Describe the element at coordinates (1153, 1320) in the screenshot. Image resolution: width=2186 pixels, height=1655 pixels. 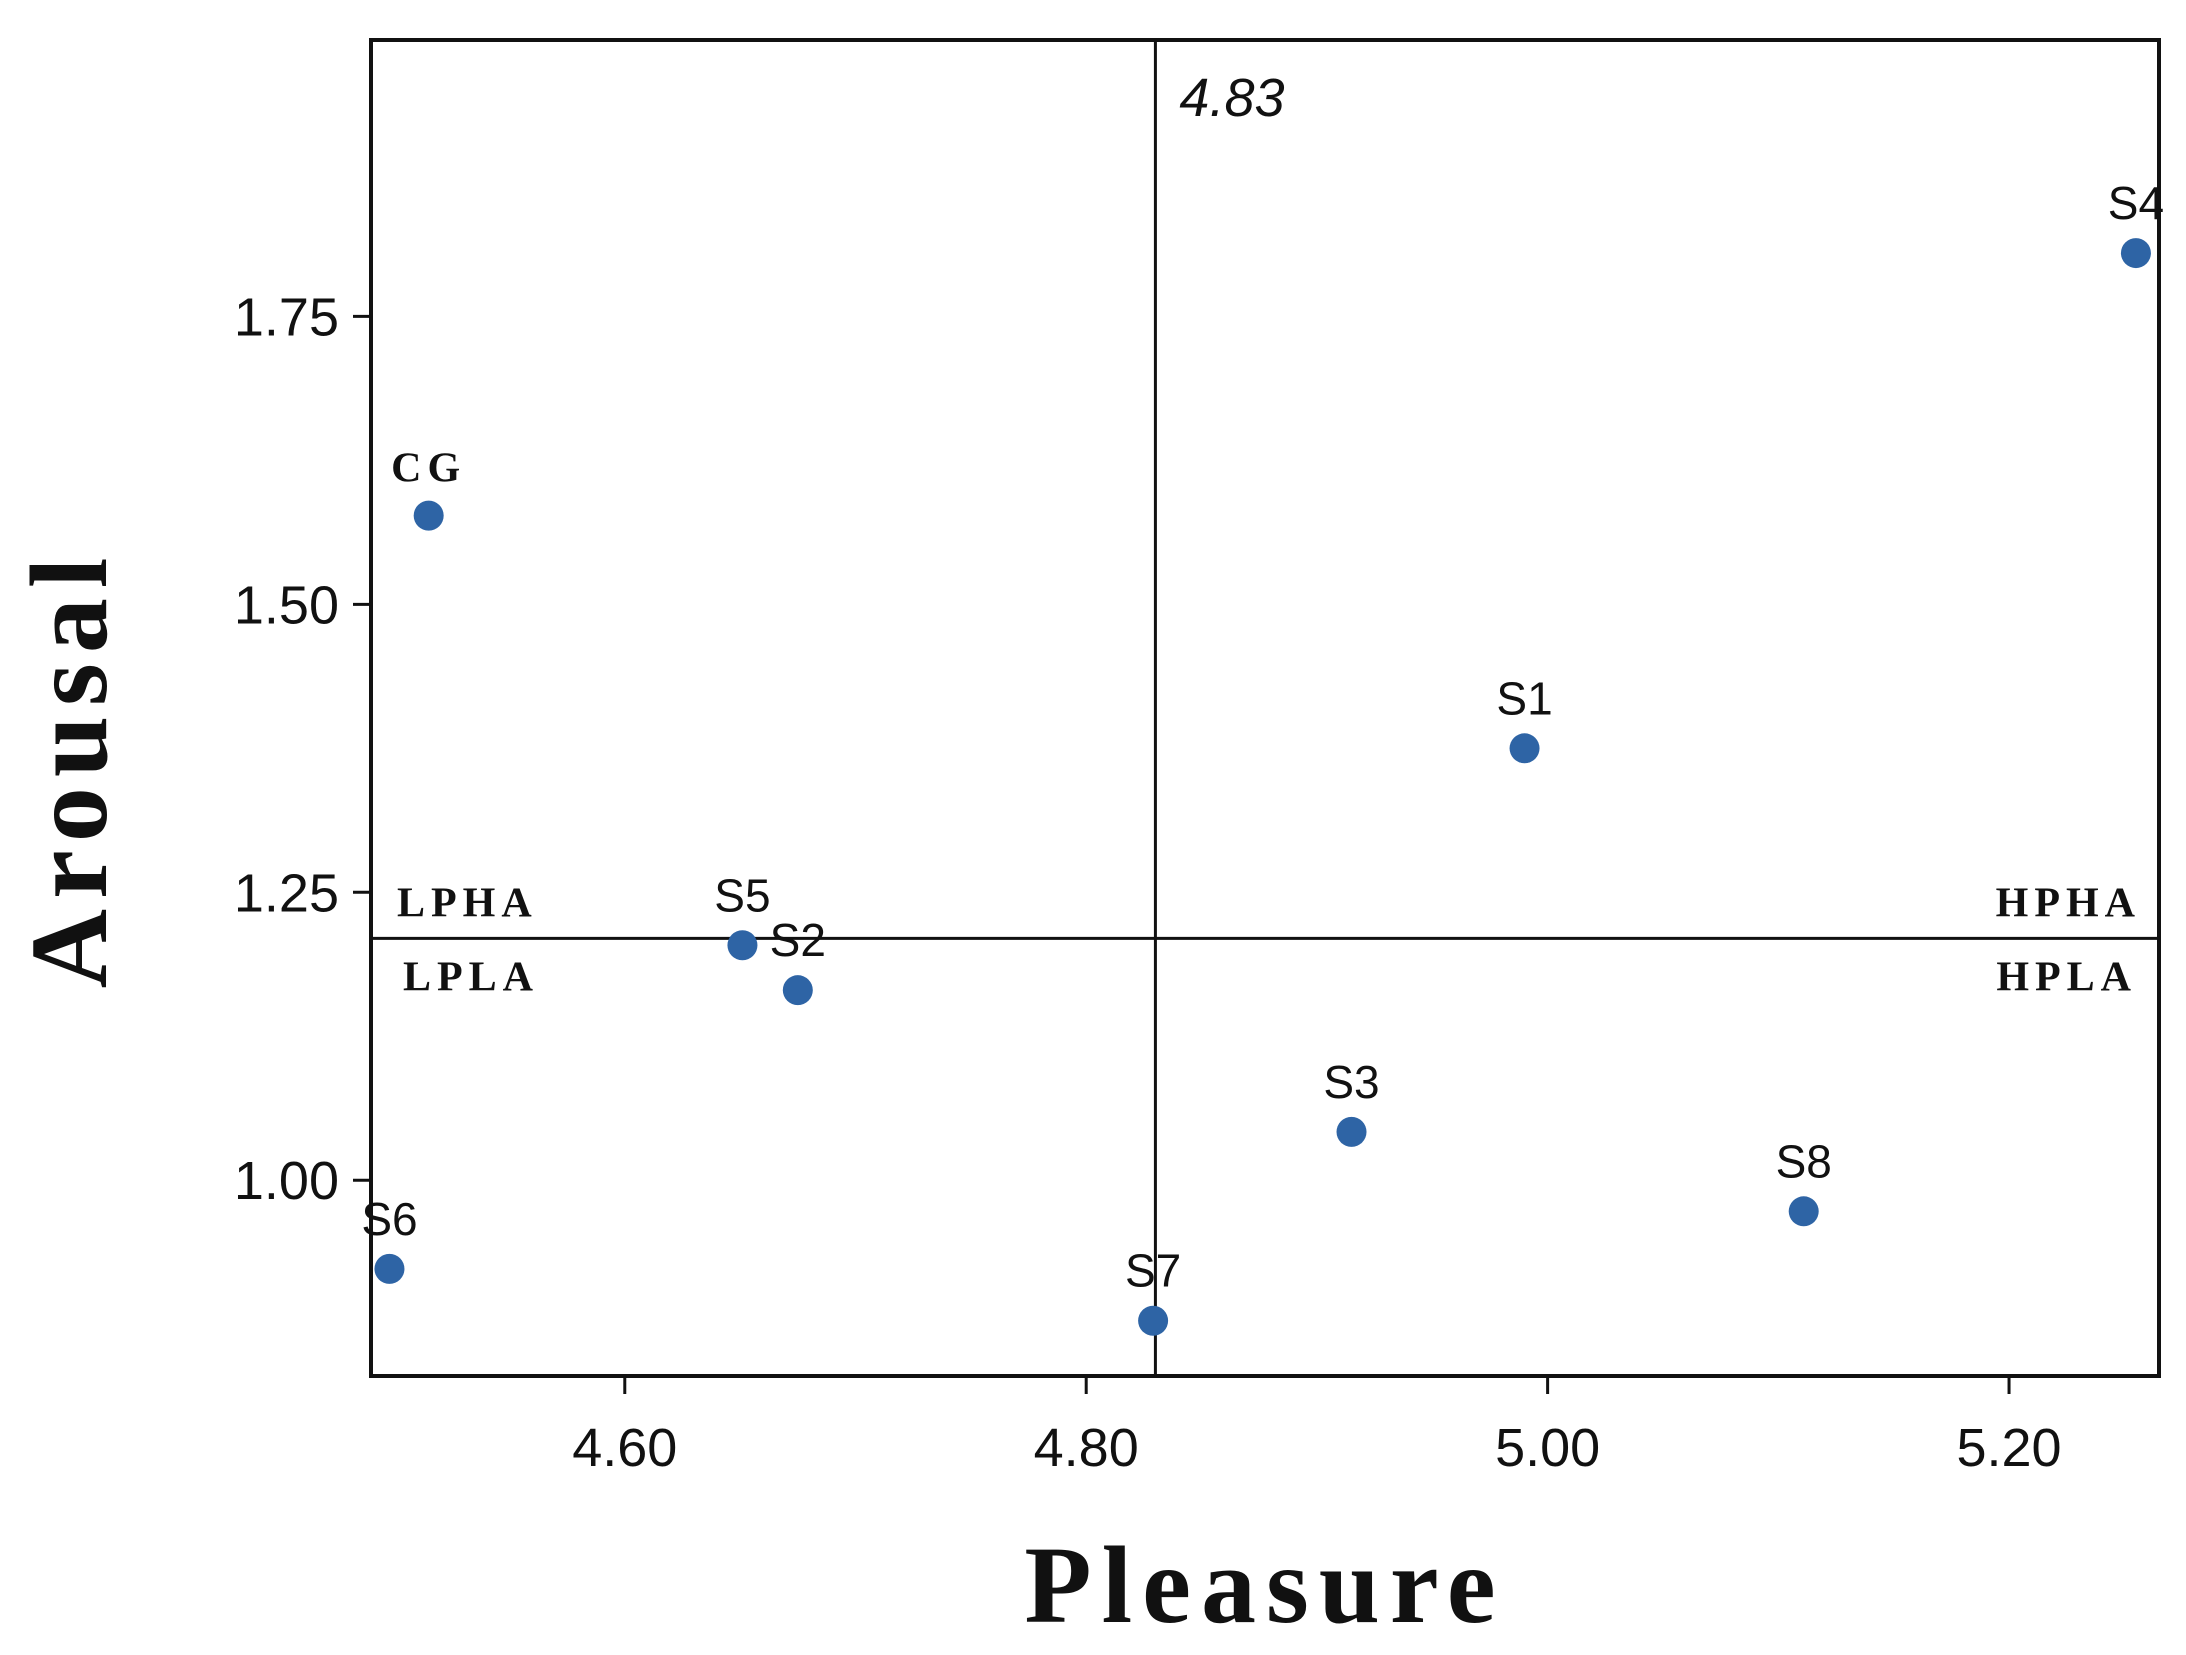
I see `data-point-s7` at that location.